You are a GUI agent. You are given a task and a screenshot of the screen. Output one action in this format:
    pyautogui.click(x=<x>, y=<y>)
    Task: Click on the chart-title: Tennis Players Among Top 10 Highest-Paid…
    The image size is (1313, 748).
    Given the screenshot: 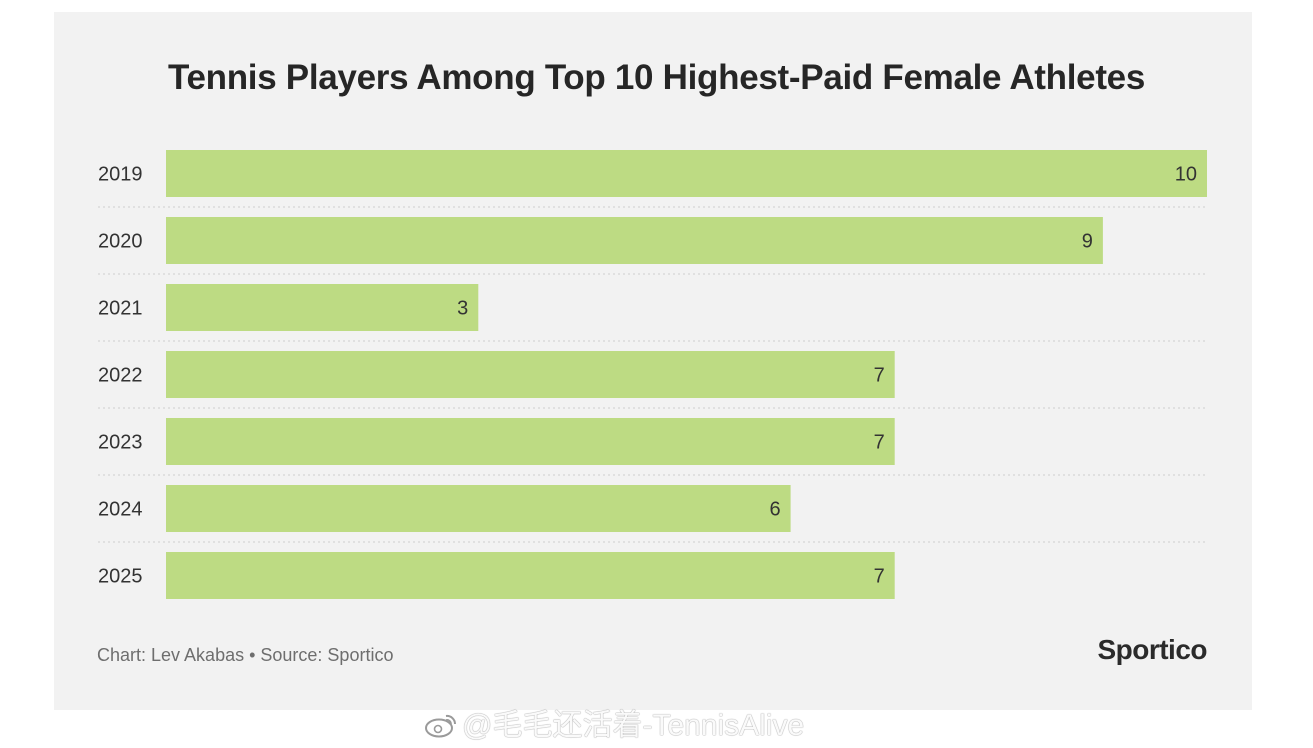 What is the action you would take?
    pyautogui.click(x=656, y=77)
    